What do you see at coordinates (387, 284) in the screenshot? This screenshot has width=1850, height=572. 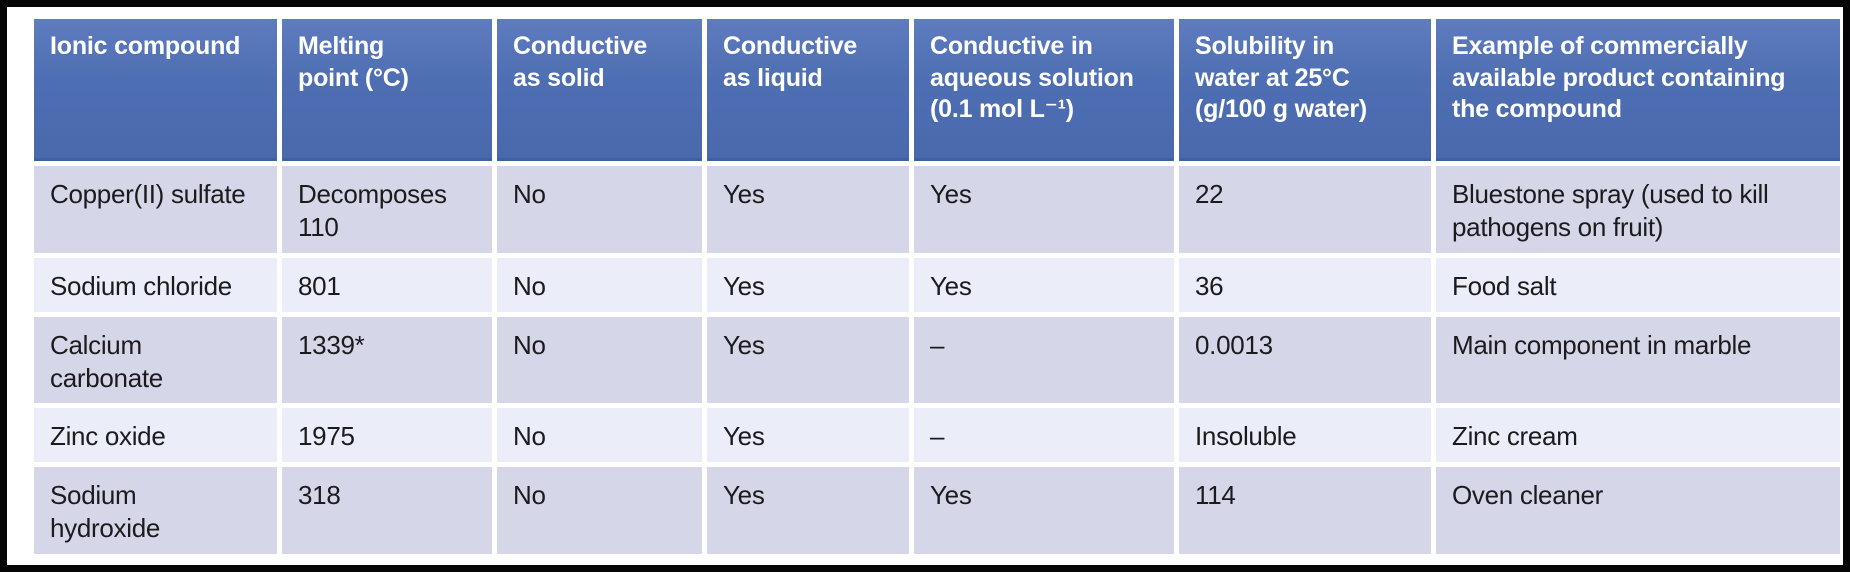 I see `table-cell: 801` at bounding box center [387, 284].